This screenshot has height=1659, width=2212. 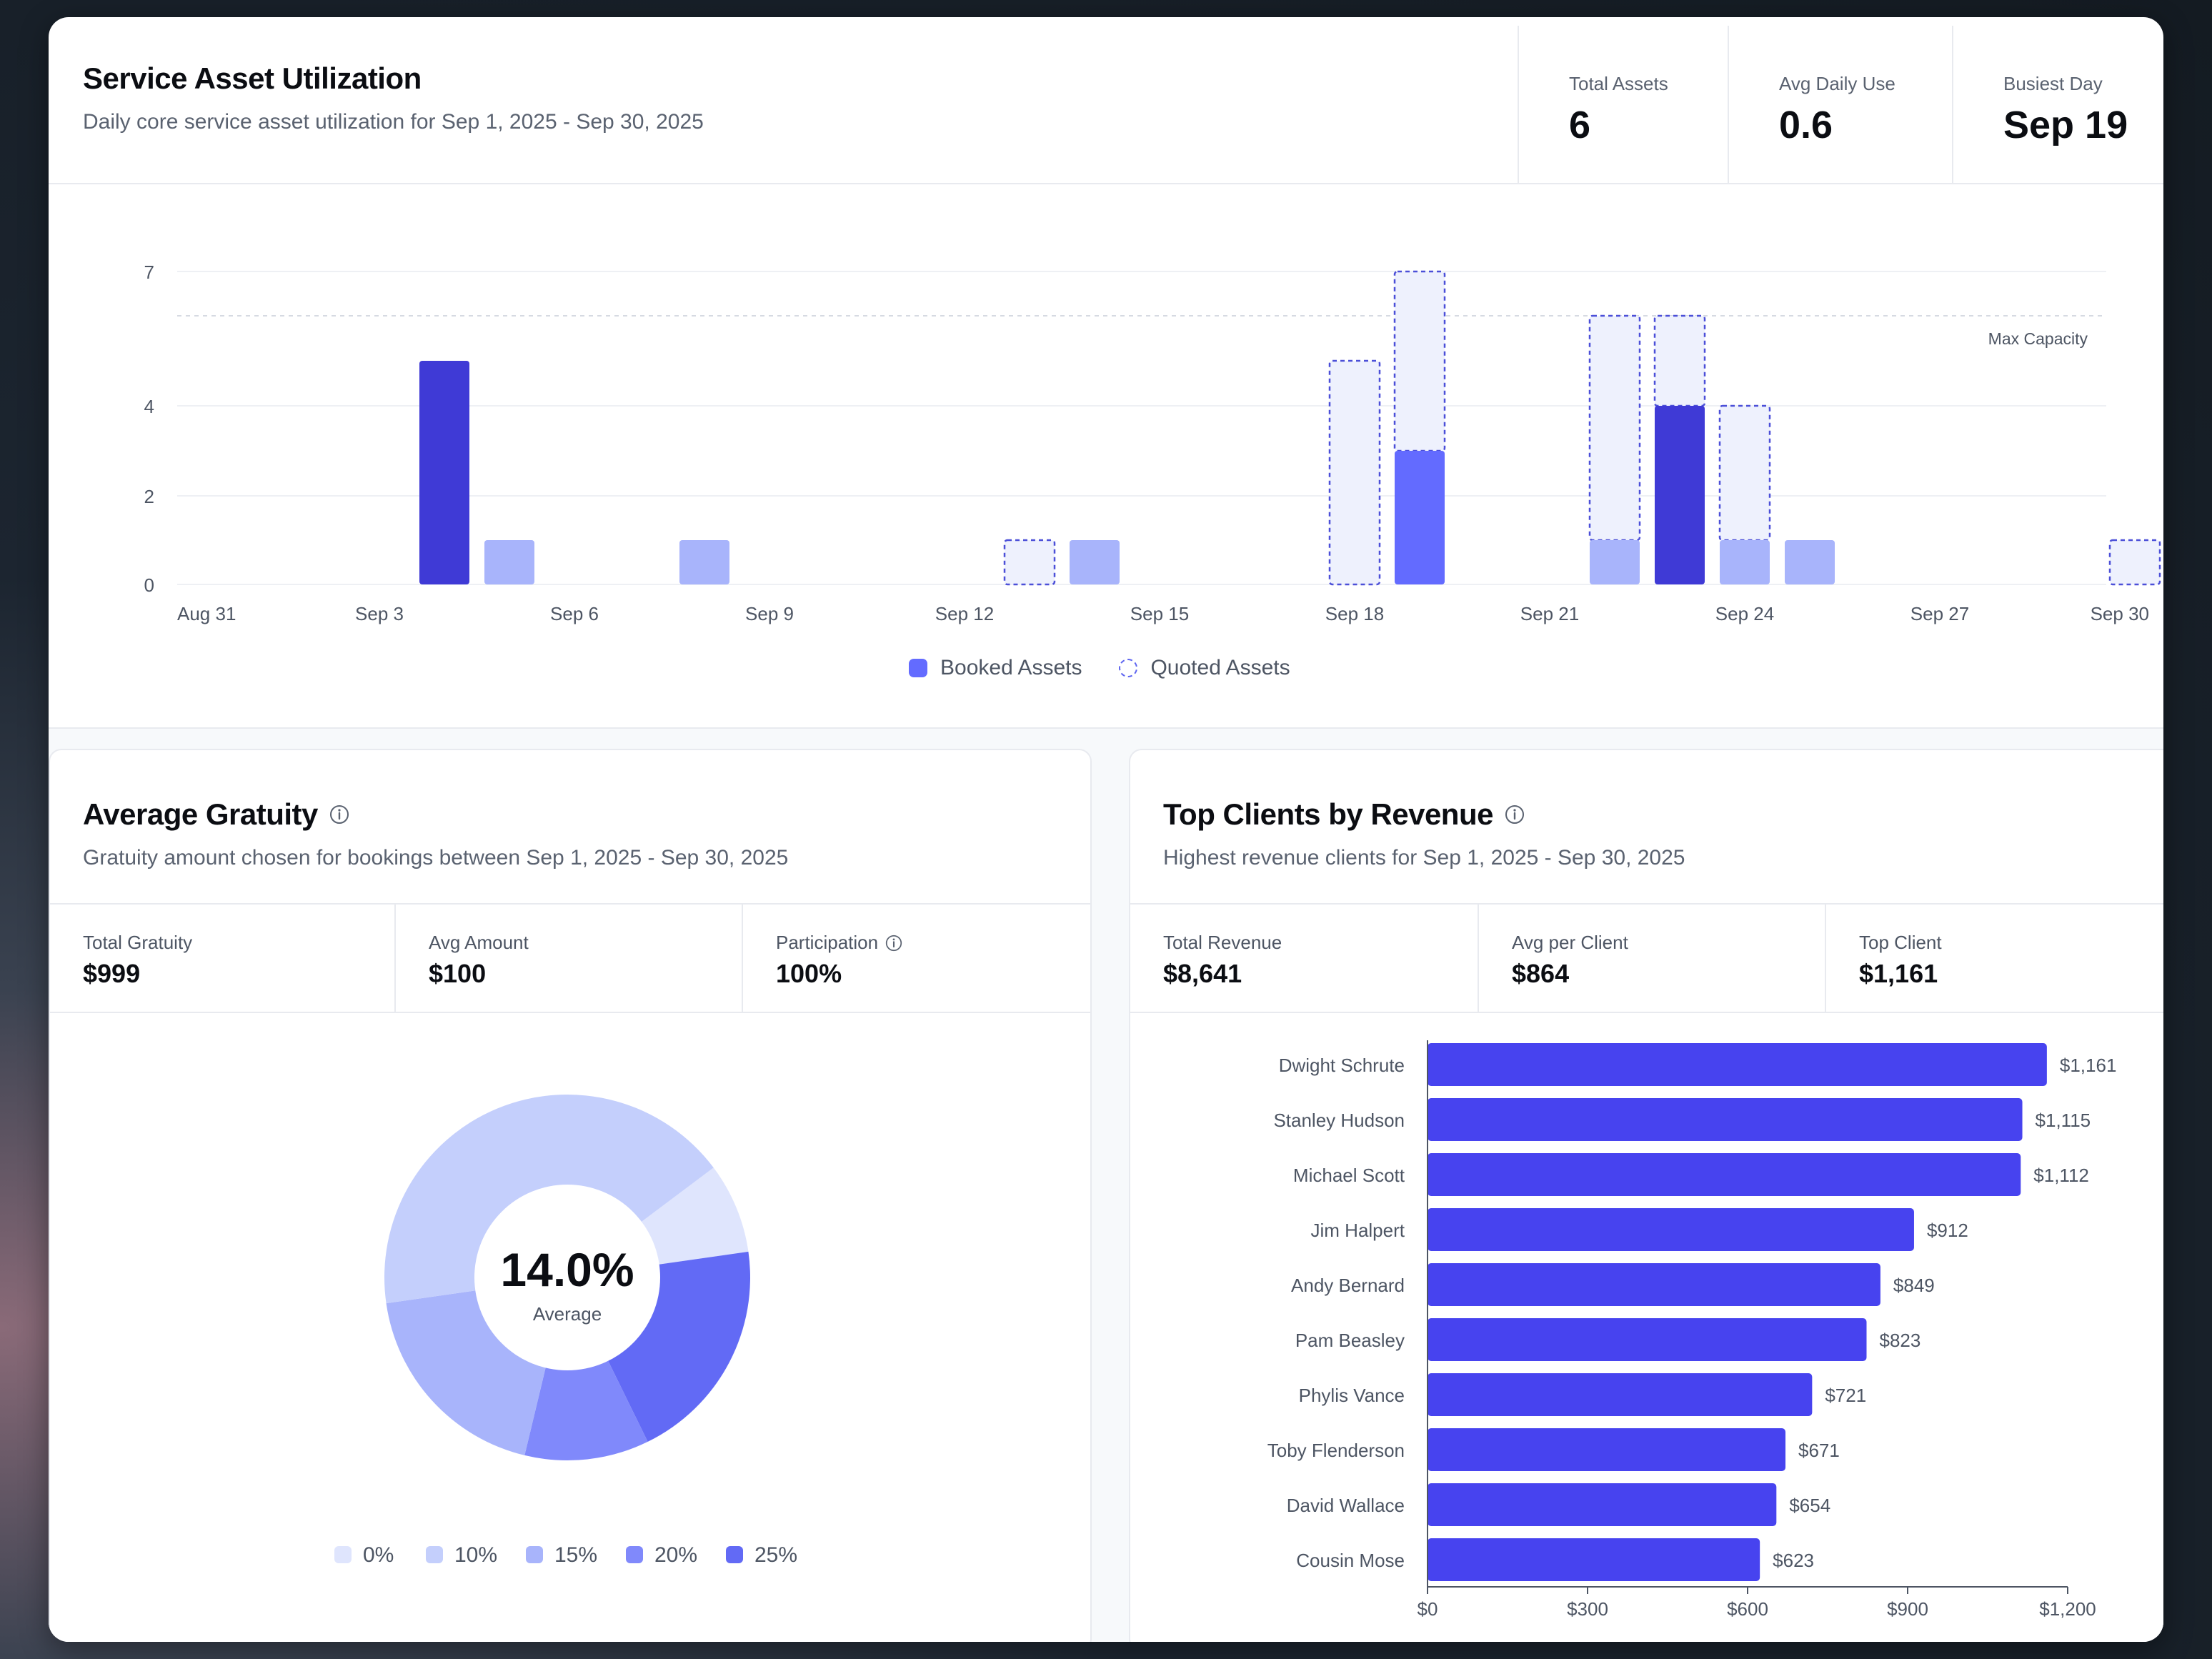 What do you see at coordinates (1352, 1395) in the screenshot?
I see `client-label: Phylis Vance` at bounding box center [1352, 1395].